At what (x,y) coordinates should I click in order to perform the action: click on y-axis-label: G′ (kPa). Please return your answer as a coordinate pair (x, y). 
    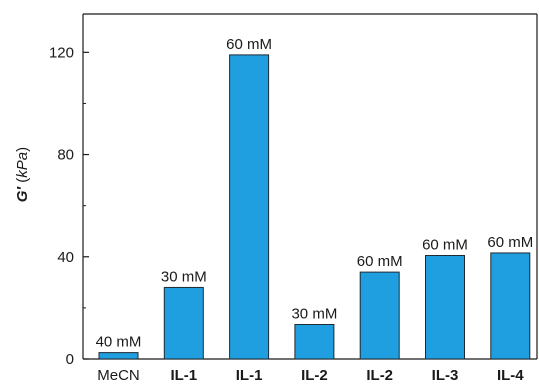
    Looking at the image, I should click on (22, 174).